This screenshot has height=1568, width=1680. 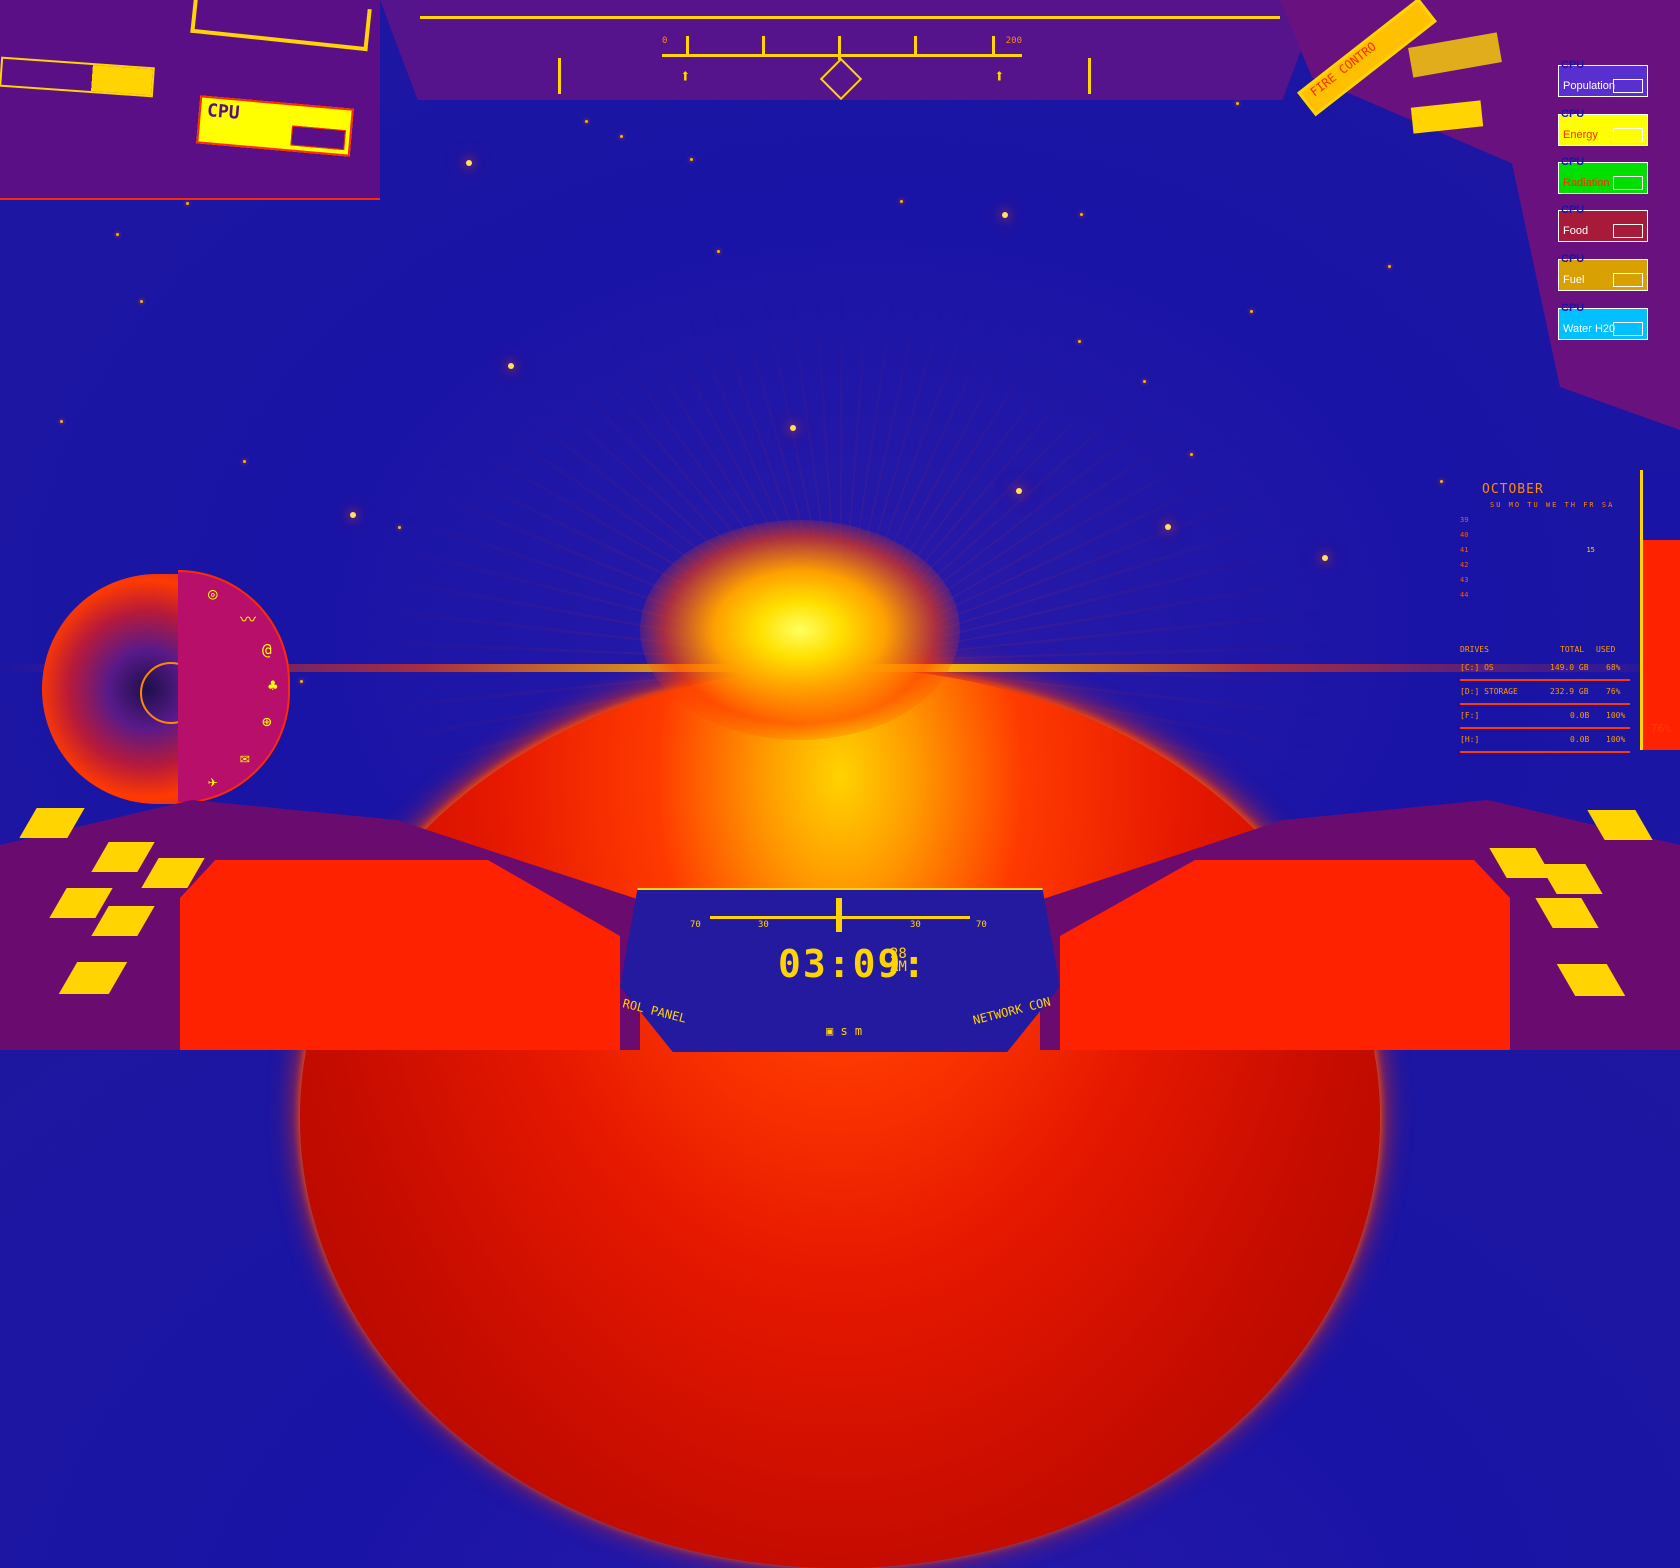 What do you see at coordinates (1573, 280) in the screenshot?
I see `meter-label: Fuel` at bounding box center [1573, 280].